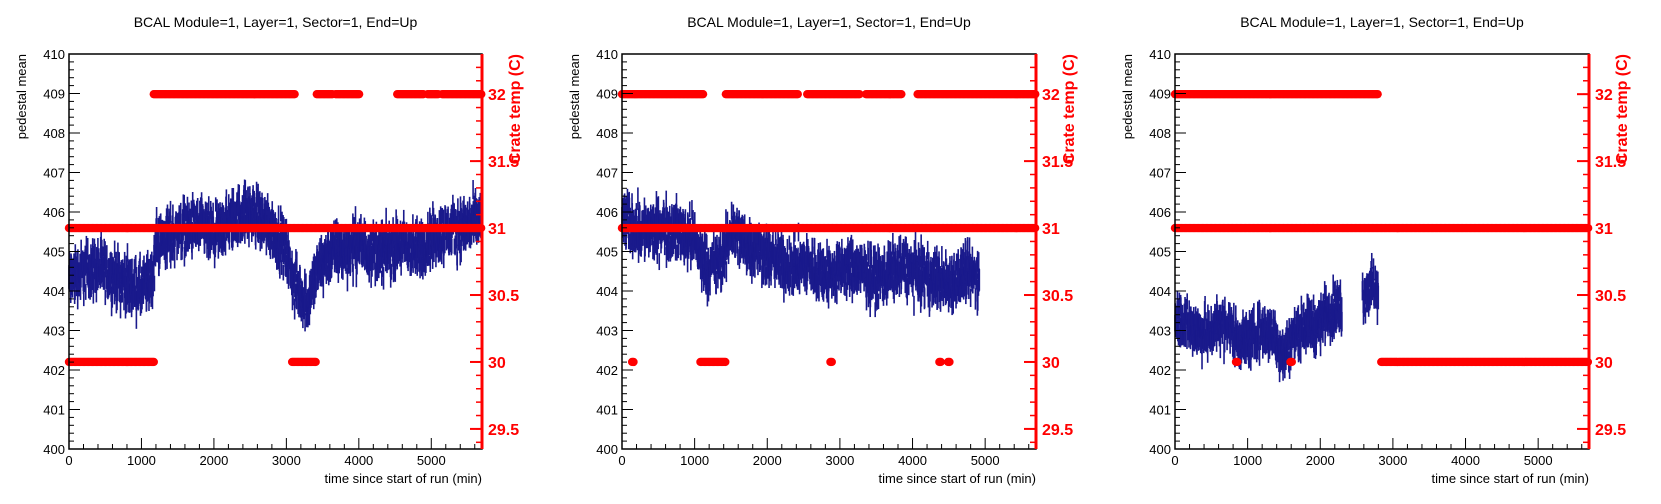 The height and width of the screenshot is (504, 1661). What do you see at coordinates (503, 296) in the screenshot?
I see `y2-tick-label: 30.5` at bounding box center [503, 296].